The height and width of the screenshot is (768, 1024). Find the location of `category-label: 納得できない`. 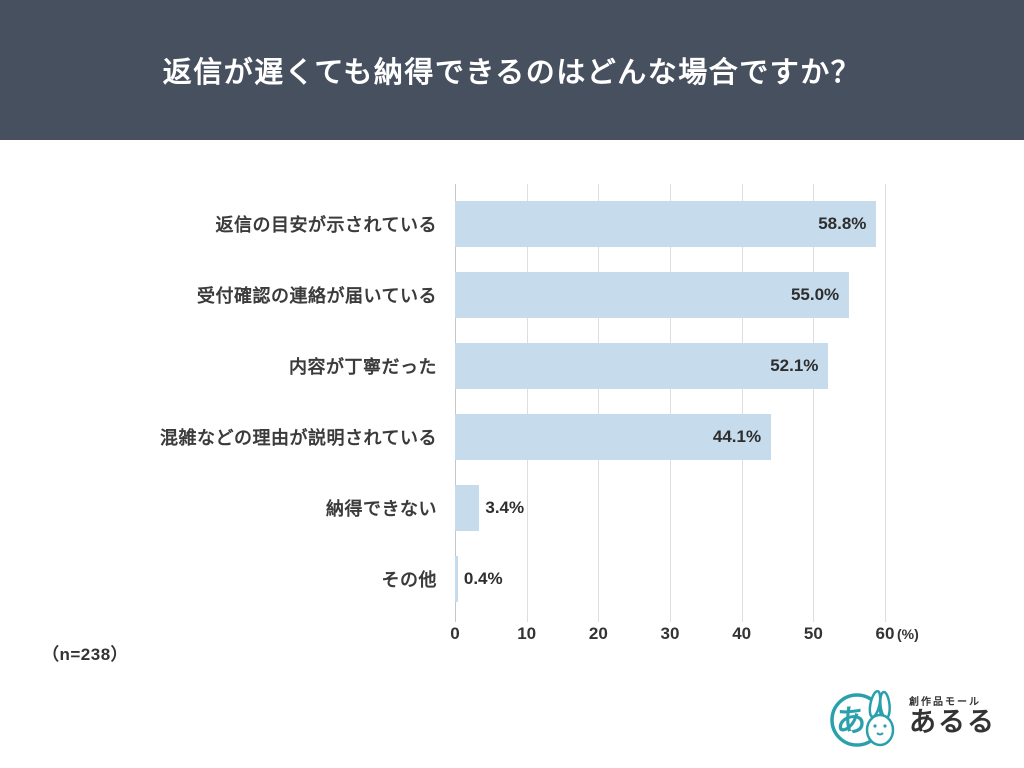

category-label: 納得できない is located at coordinates (381, 508).